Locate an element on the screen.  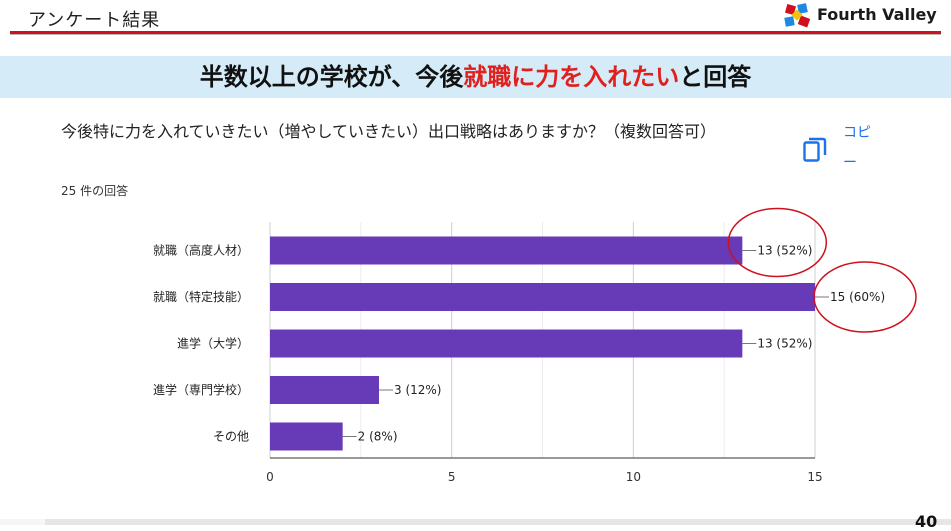
headline-text: 半数以上の学校が、今後 is located at coordinates (331, 77).